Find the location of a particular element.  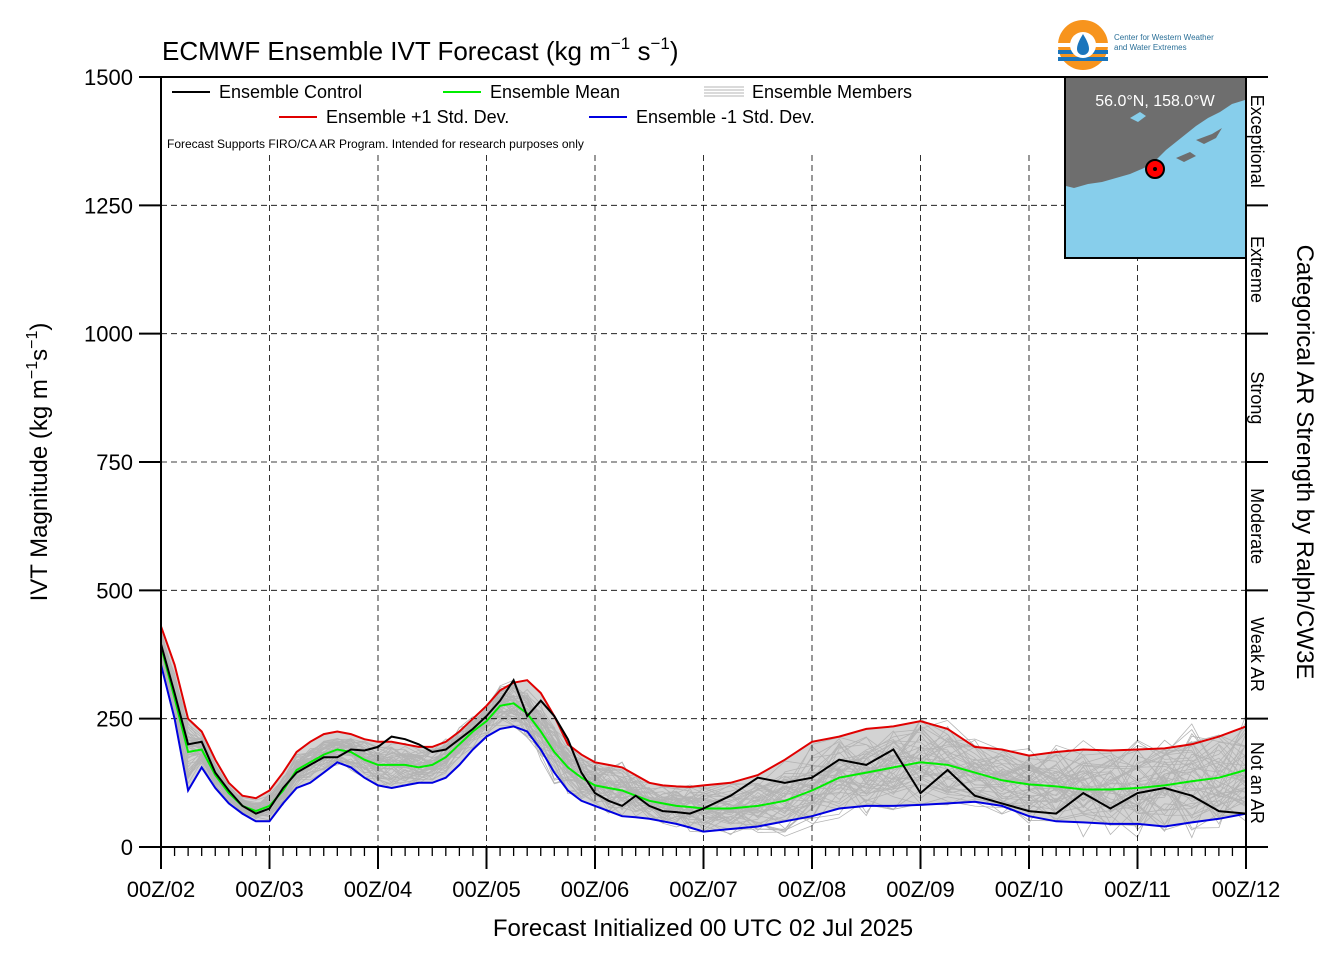

mean-line is located at coordinates (703, 729).